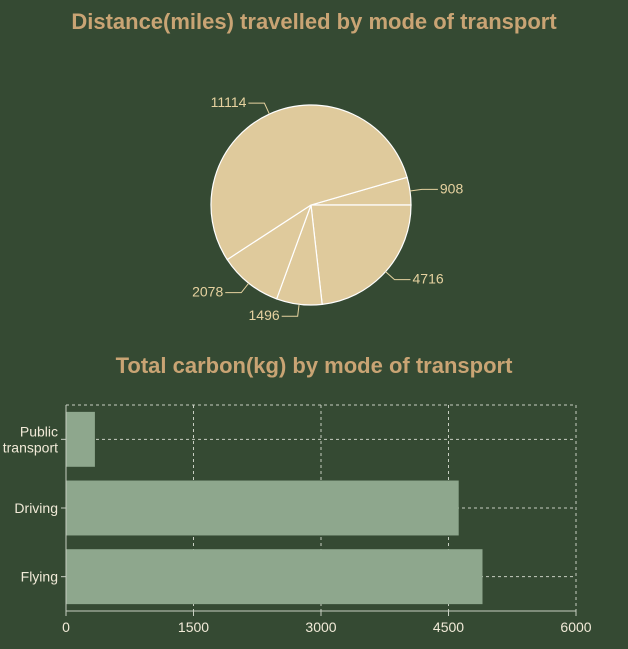 Image resolution: width=628 pixels, height=649 pixels. Describe the element at coordinates (66, 627) in the screenshot. I see `x-tick-label: 0` at that location.